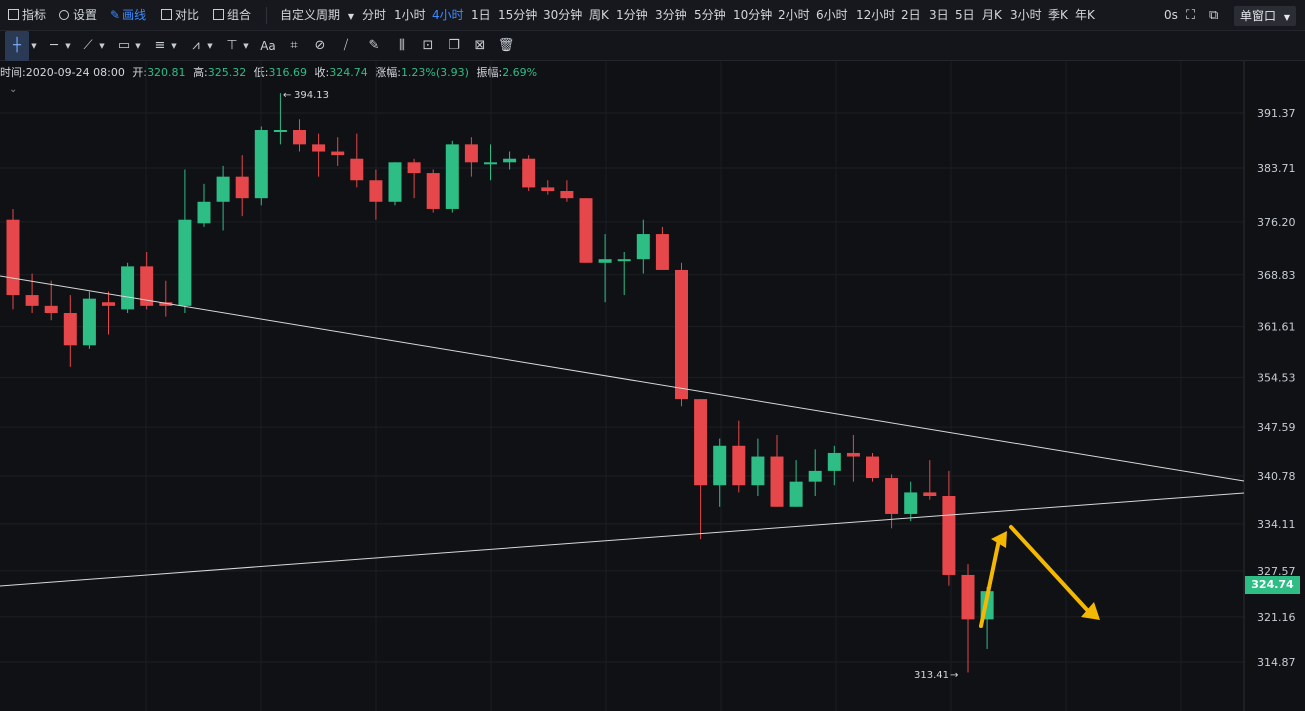  I want to click on period-0: 分时, so click(374, 15).